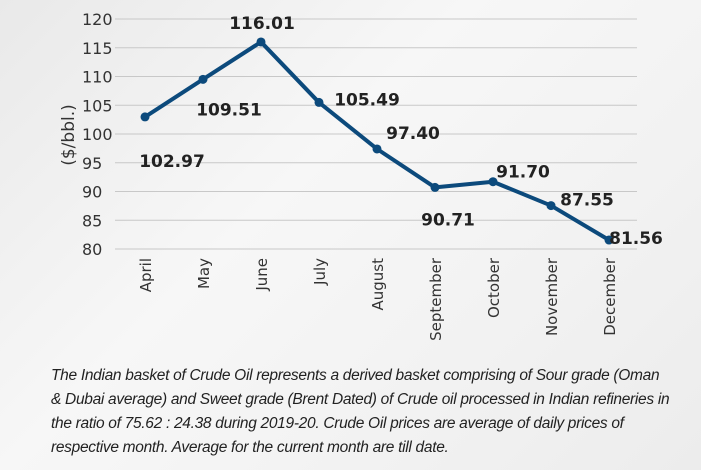 This screenshot has height=470, width=701. What do you see at coordinates (494, 287) in the screenshot?
I see `x-tick-label: October` at bounding box center [494, 287].